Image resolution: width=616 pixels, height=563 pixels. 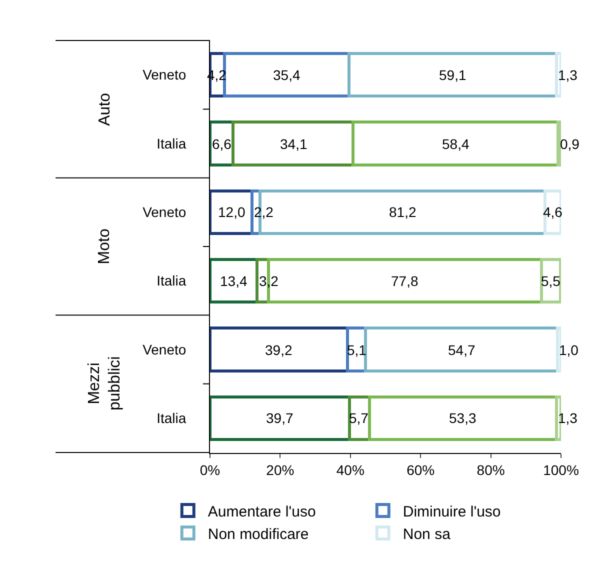 I want to click on x-tick-label: 100%, so click(x=561, y=470).